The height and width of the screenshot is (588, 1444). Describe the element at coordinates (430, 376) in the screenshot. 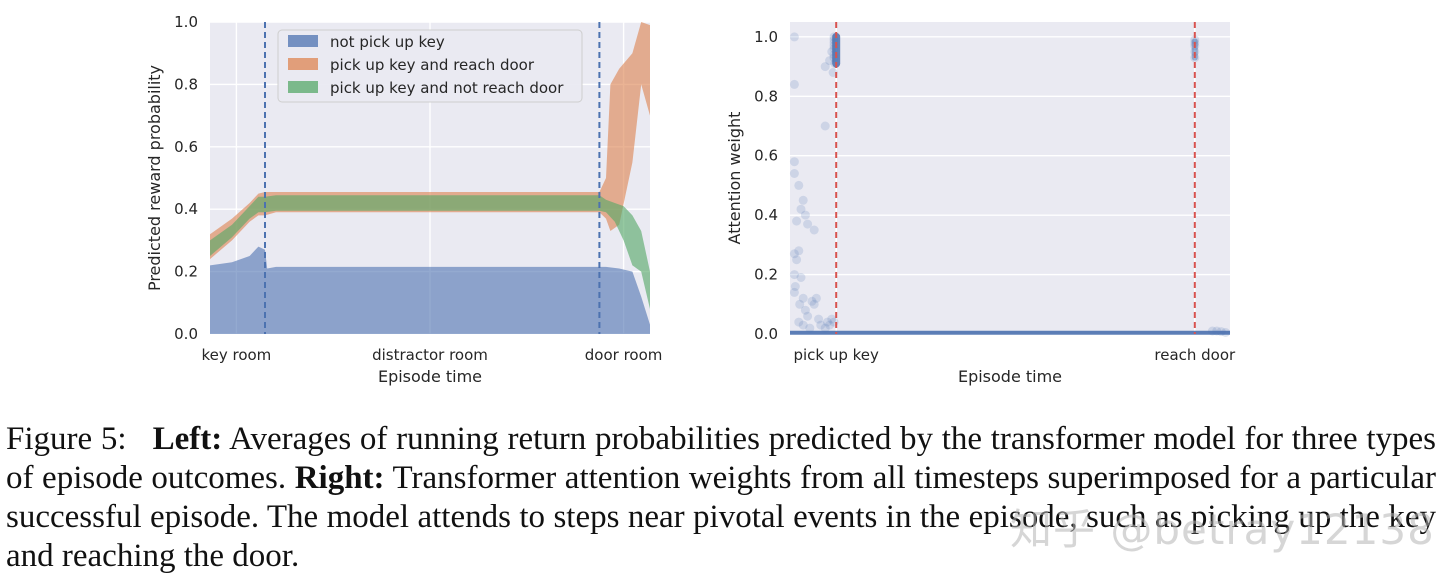

I see `left-x-axis-label: Episode time` at that location.